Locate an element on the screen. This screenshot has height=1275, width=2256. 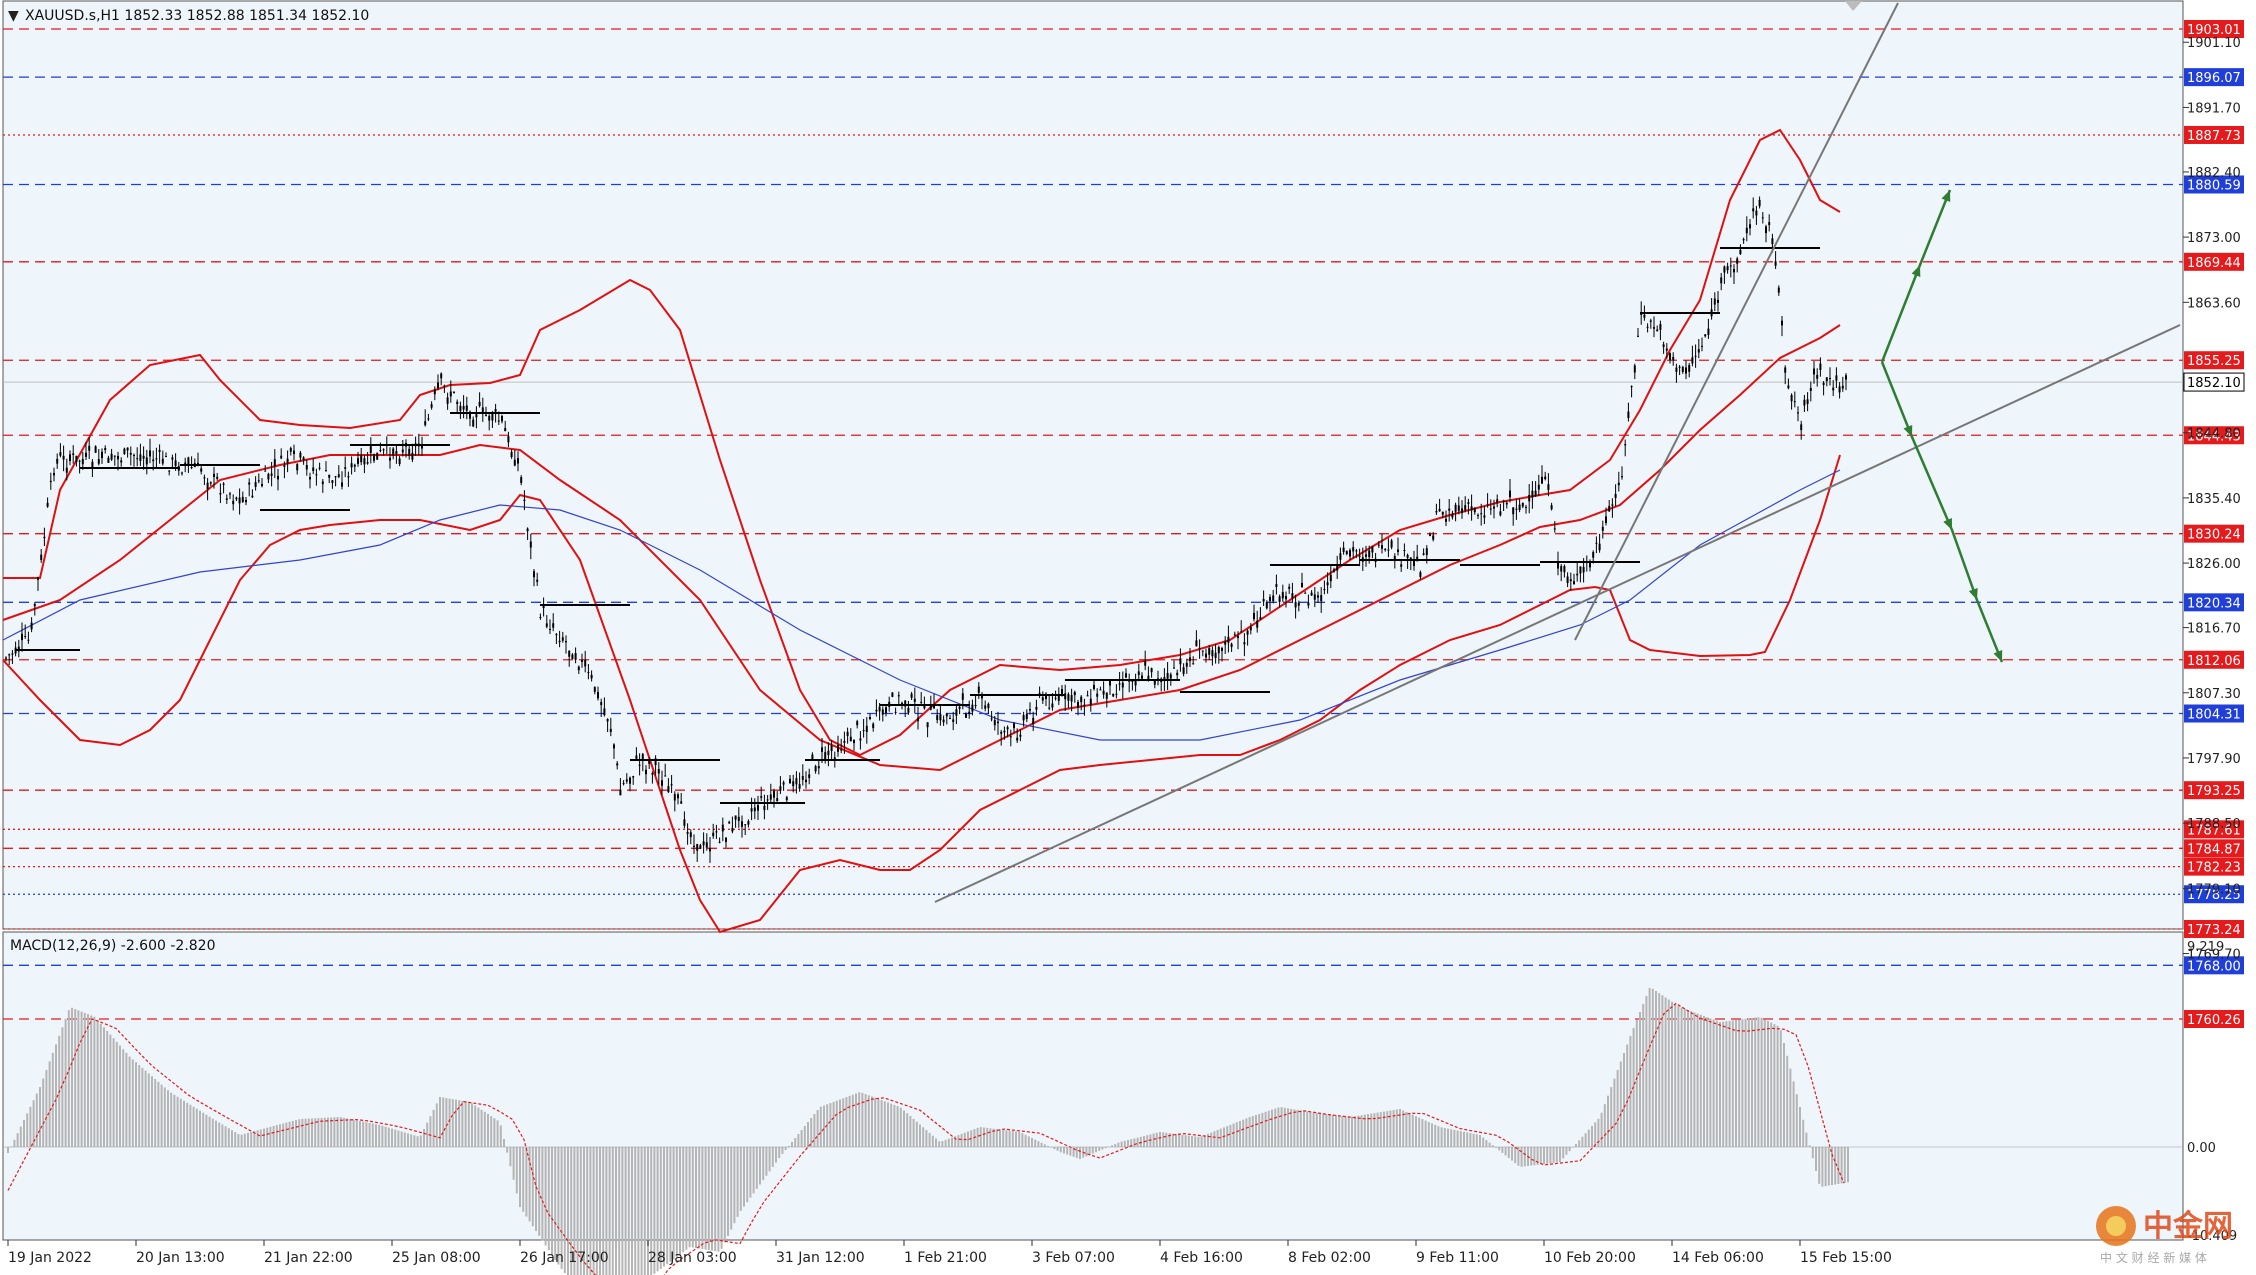
chart-menu-triangle-icon: ▼ is located at coordinates (13, 16).